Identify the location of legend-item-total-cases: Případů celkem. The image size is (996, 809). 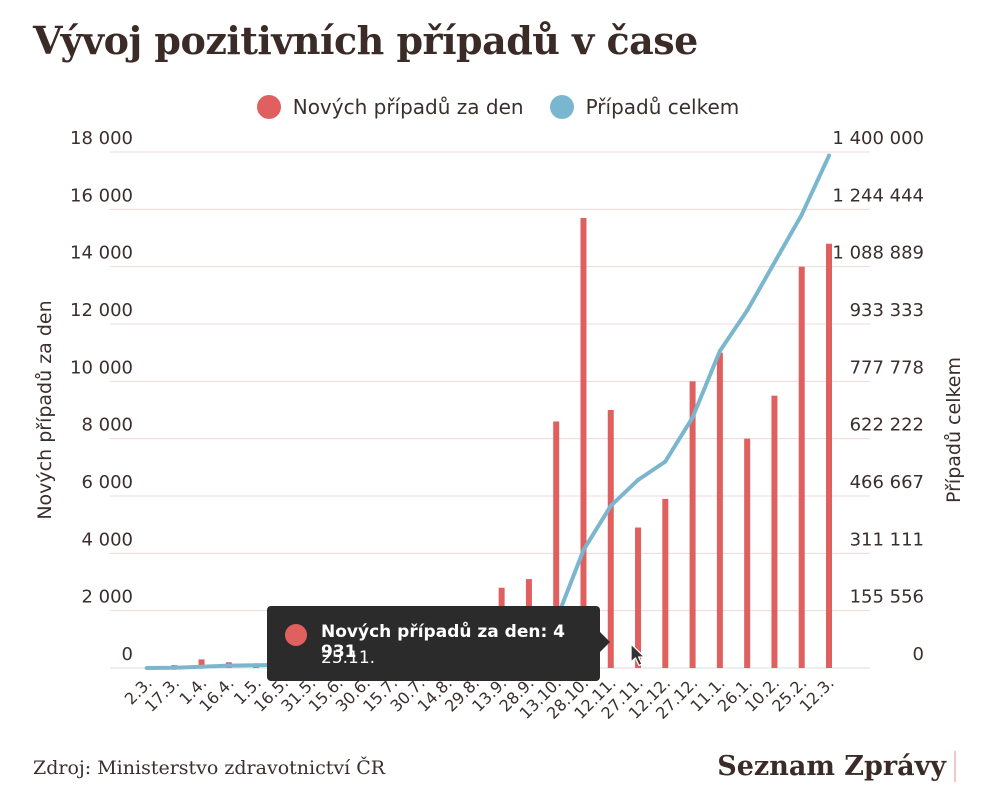
(644, 107).